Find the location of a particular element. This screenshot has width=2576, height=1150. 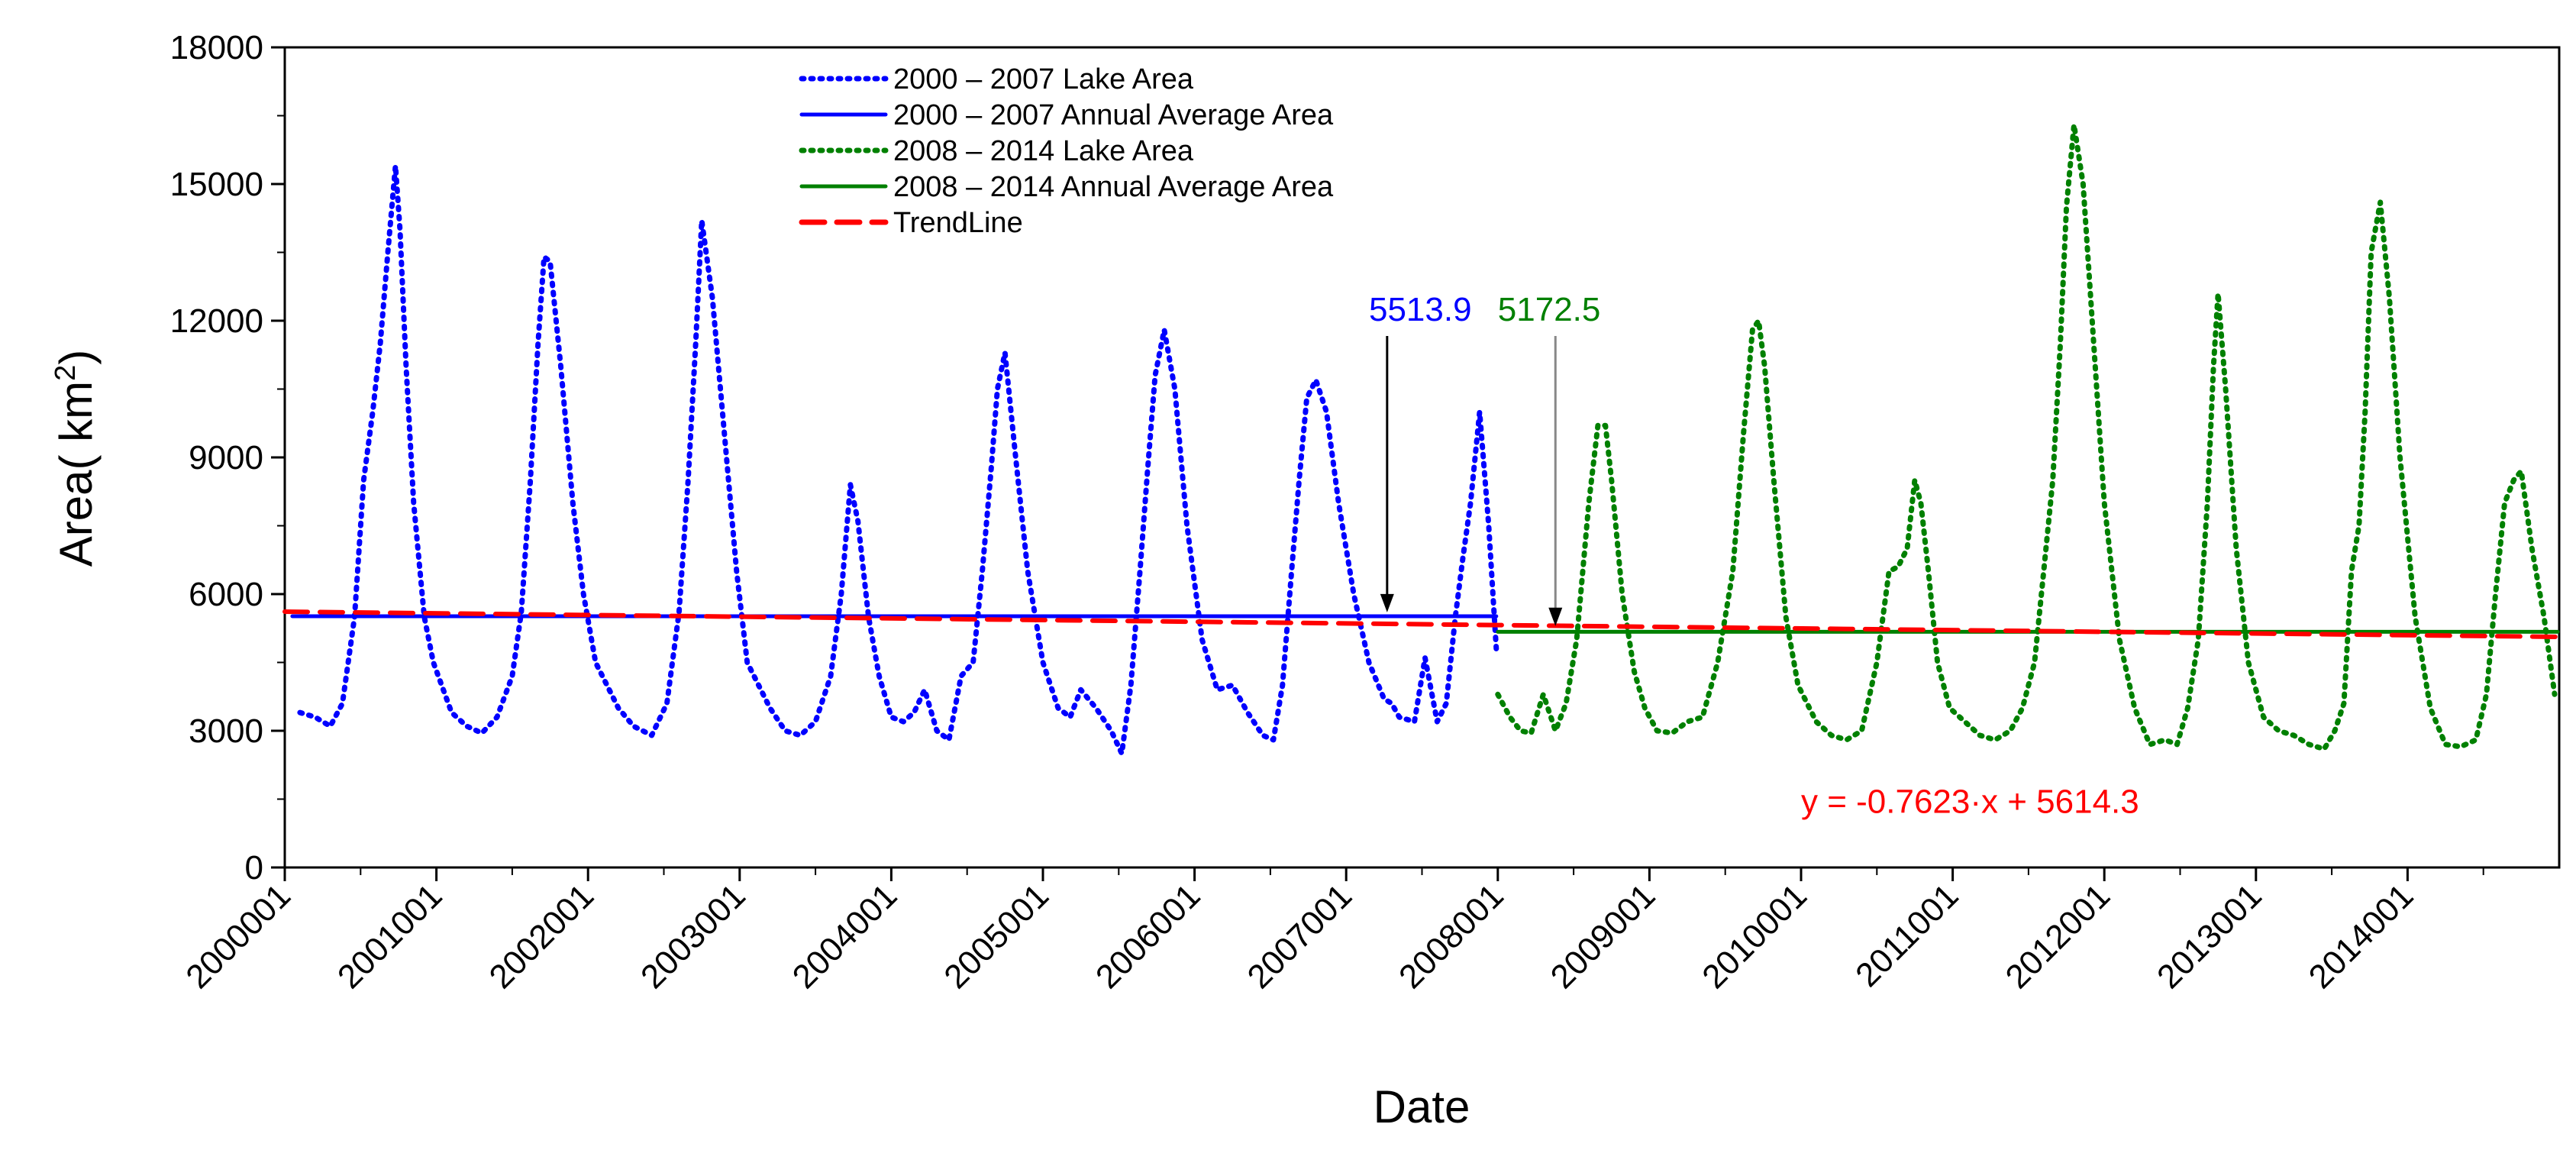

legend-label-4: TrendLine is located at coordinates (958, 223).